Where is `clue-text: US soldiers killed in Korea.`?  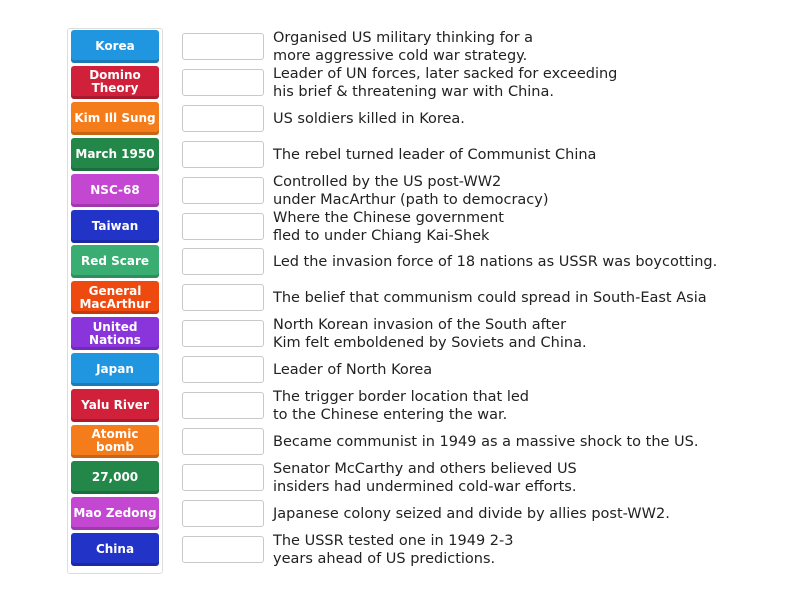 clue-text: US soldiers killed in Korea. is located at coordinates (369, 118).